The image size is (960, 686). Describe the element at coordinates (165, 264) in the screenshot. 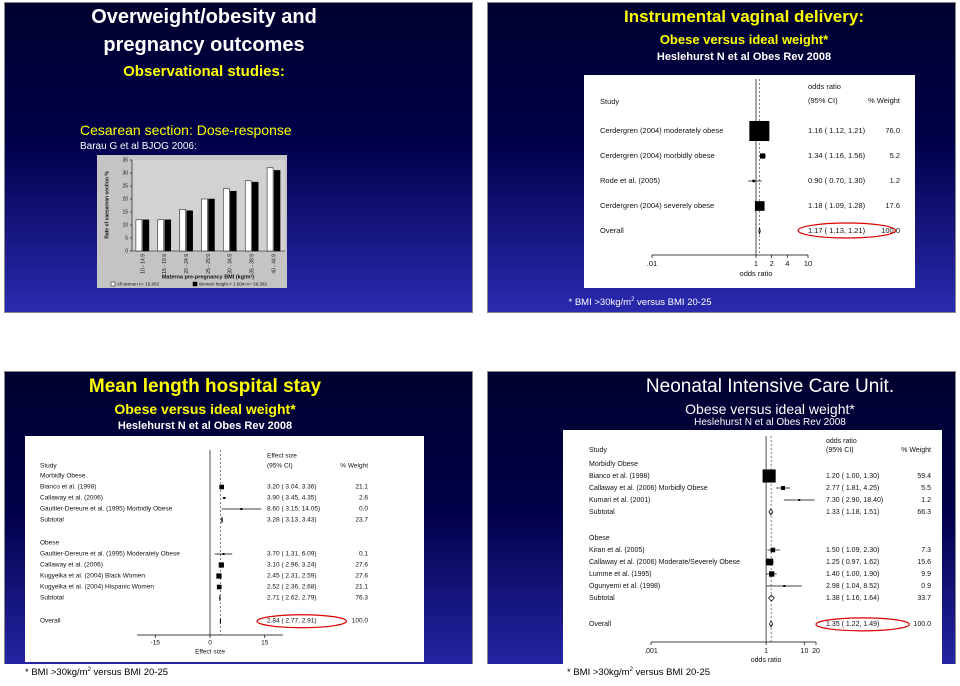

I see `x-tick-label: 15 - 19.9` at that location.